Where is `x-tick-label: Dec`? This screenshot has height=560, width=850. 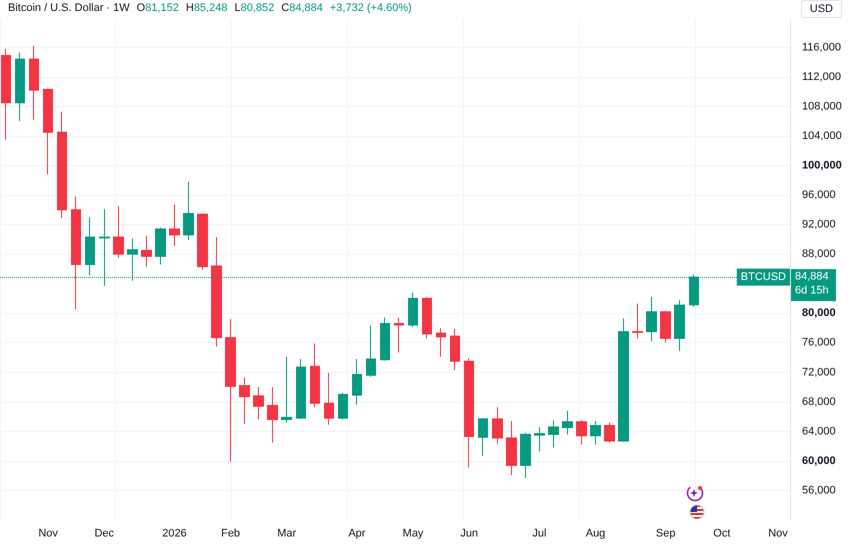
x-tick-label: Dec is located at coordinates (104, 534).